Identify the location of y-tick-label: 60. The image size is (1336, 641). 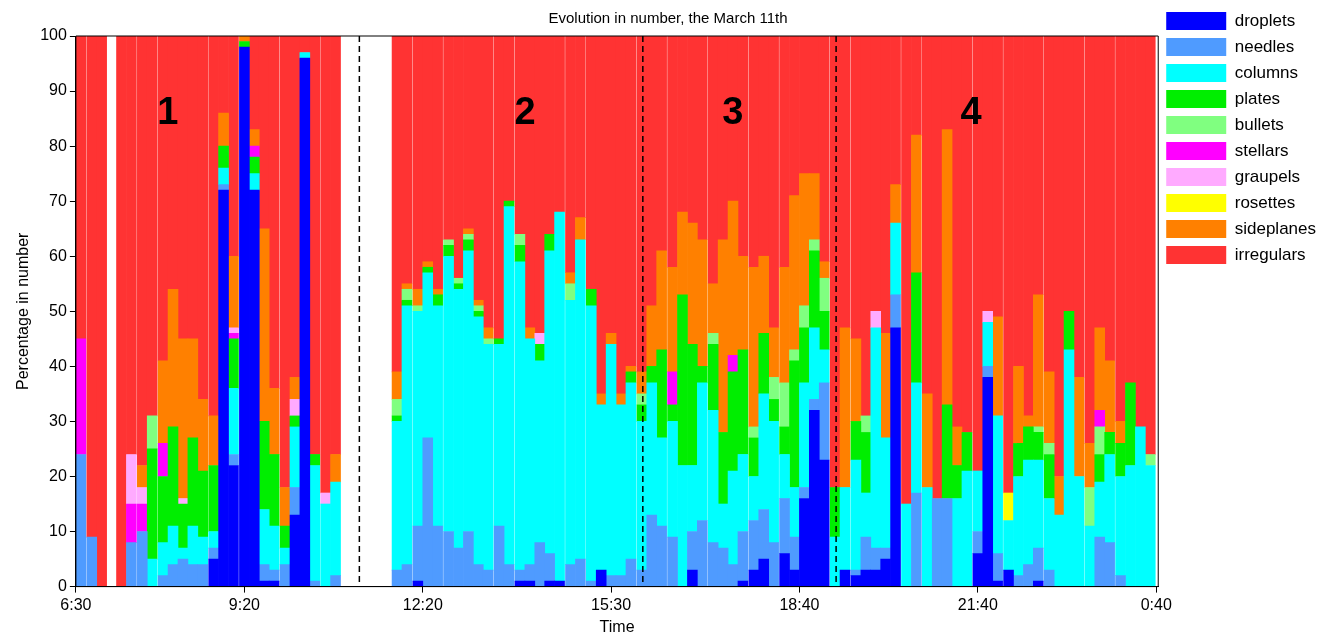
(58, 255).